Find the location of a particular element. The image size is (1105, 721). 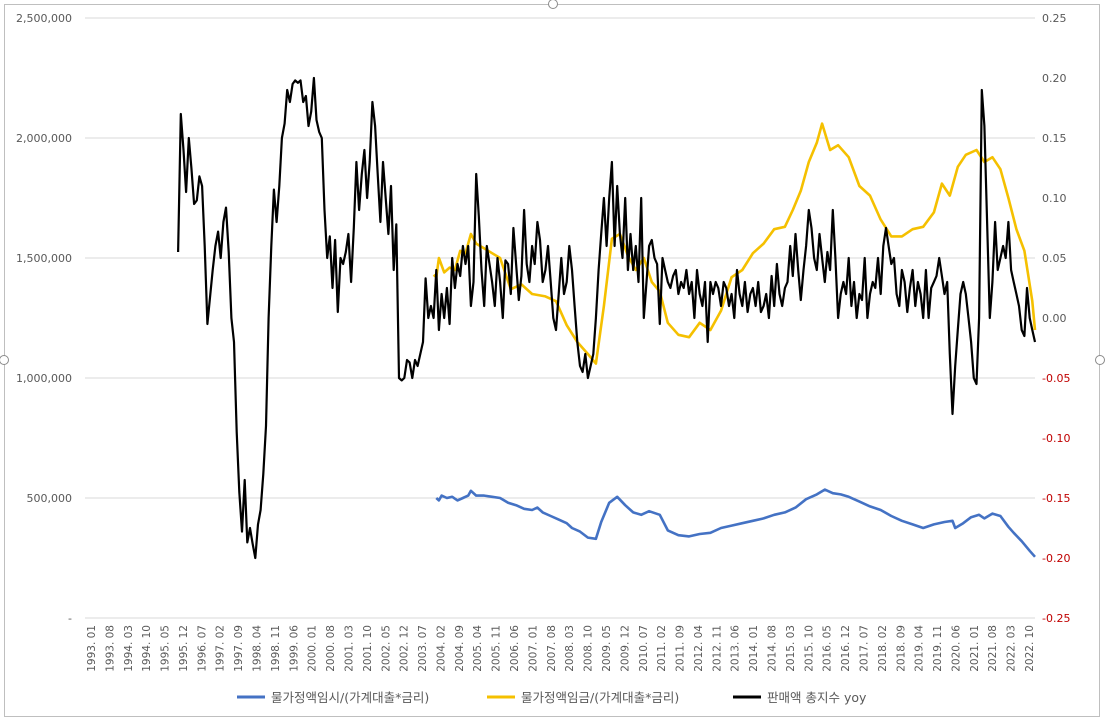

x-tick-label: 2019. 11 is located at coordinates (938, 648).